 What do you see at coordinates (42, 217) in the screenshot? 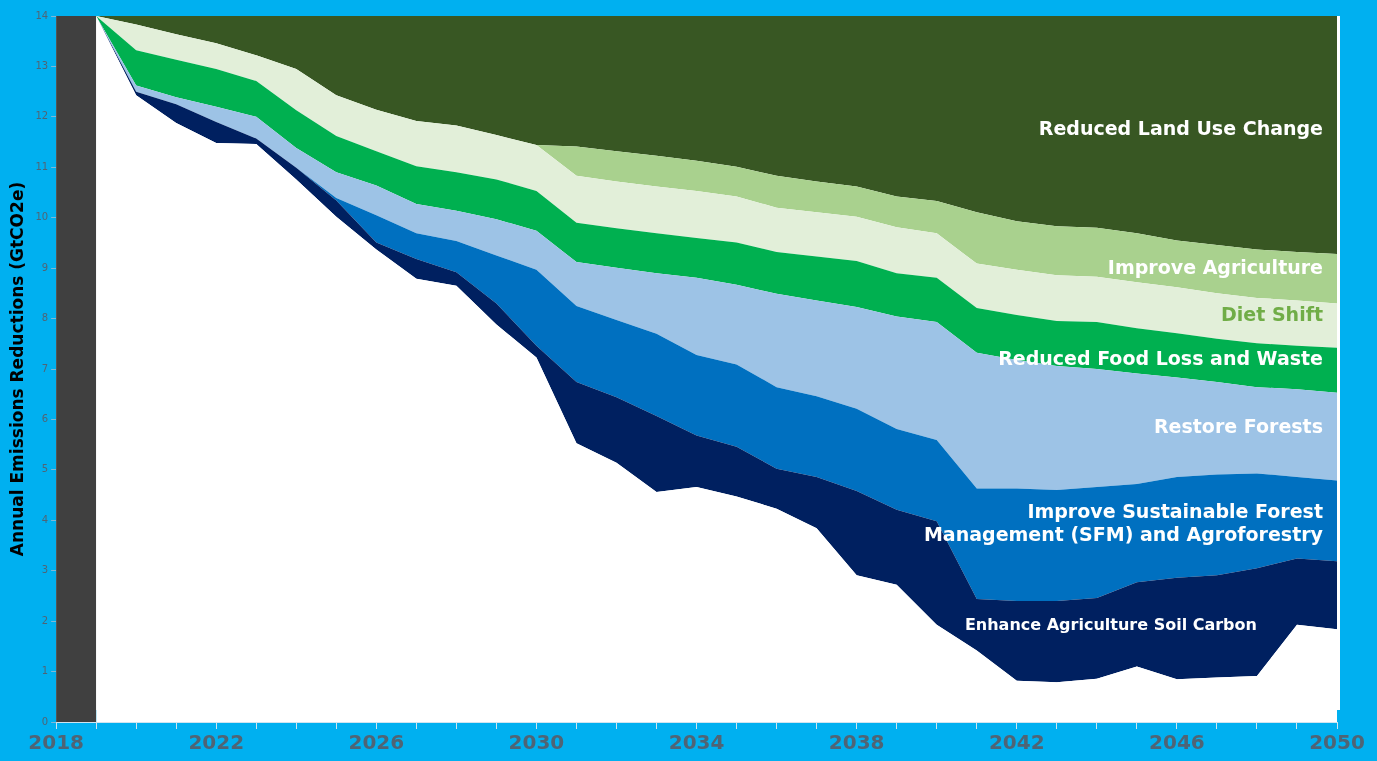
I see `y-tick-label: 10` at bounding box center [42, 217].